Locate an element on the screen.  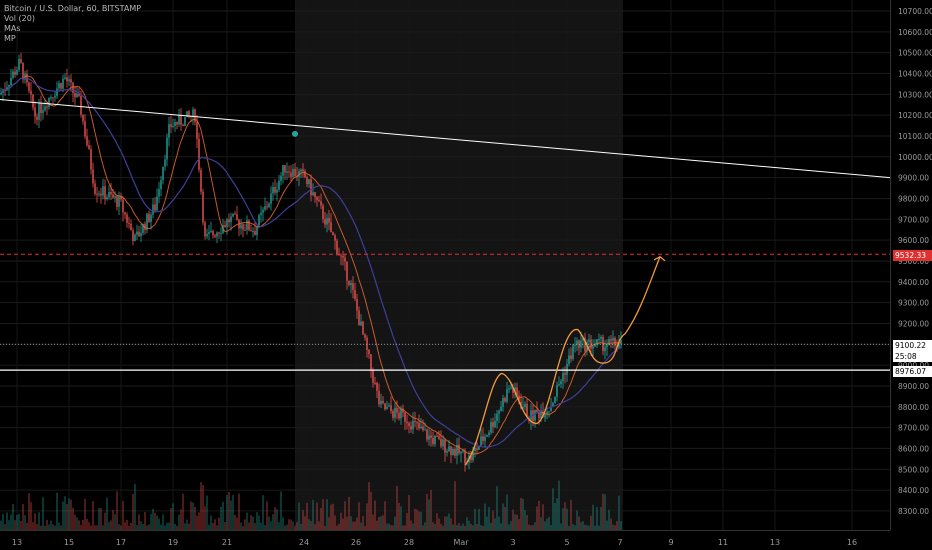
price-tick-label: 9000.00 is located at coordinates (913, 365).